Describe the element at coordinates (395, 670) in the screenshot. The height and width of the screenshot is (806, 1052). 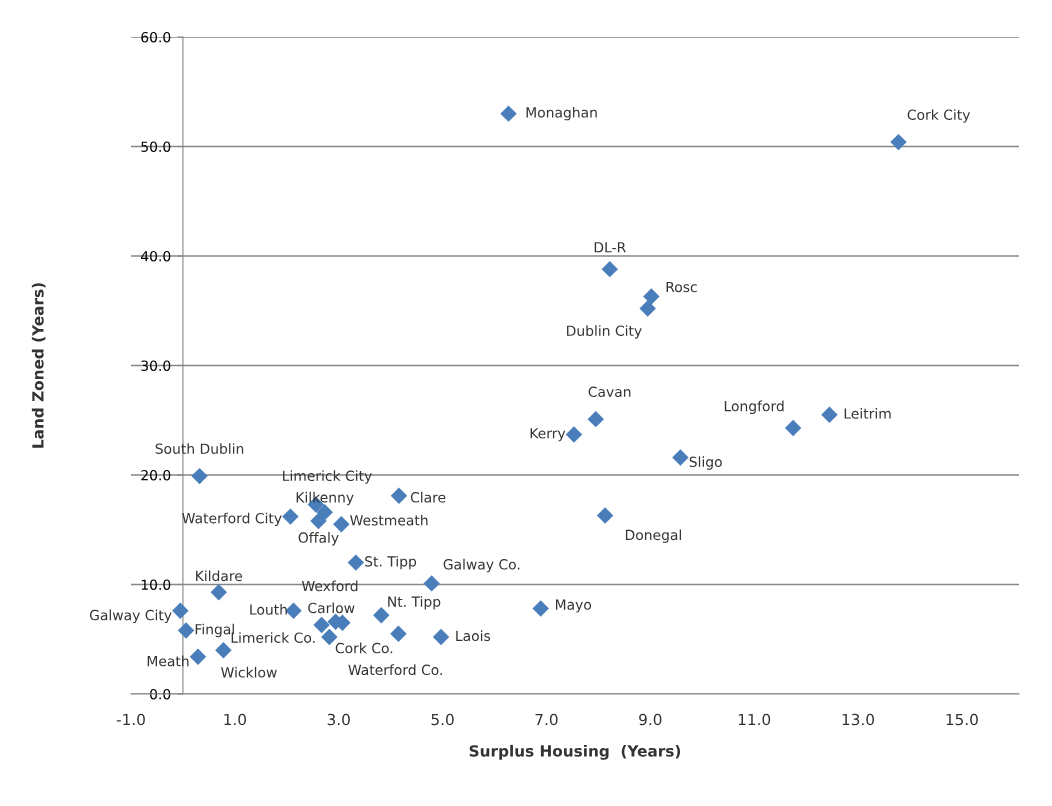
I see `annotation: Waterford Co.` at that location.